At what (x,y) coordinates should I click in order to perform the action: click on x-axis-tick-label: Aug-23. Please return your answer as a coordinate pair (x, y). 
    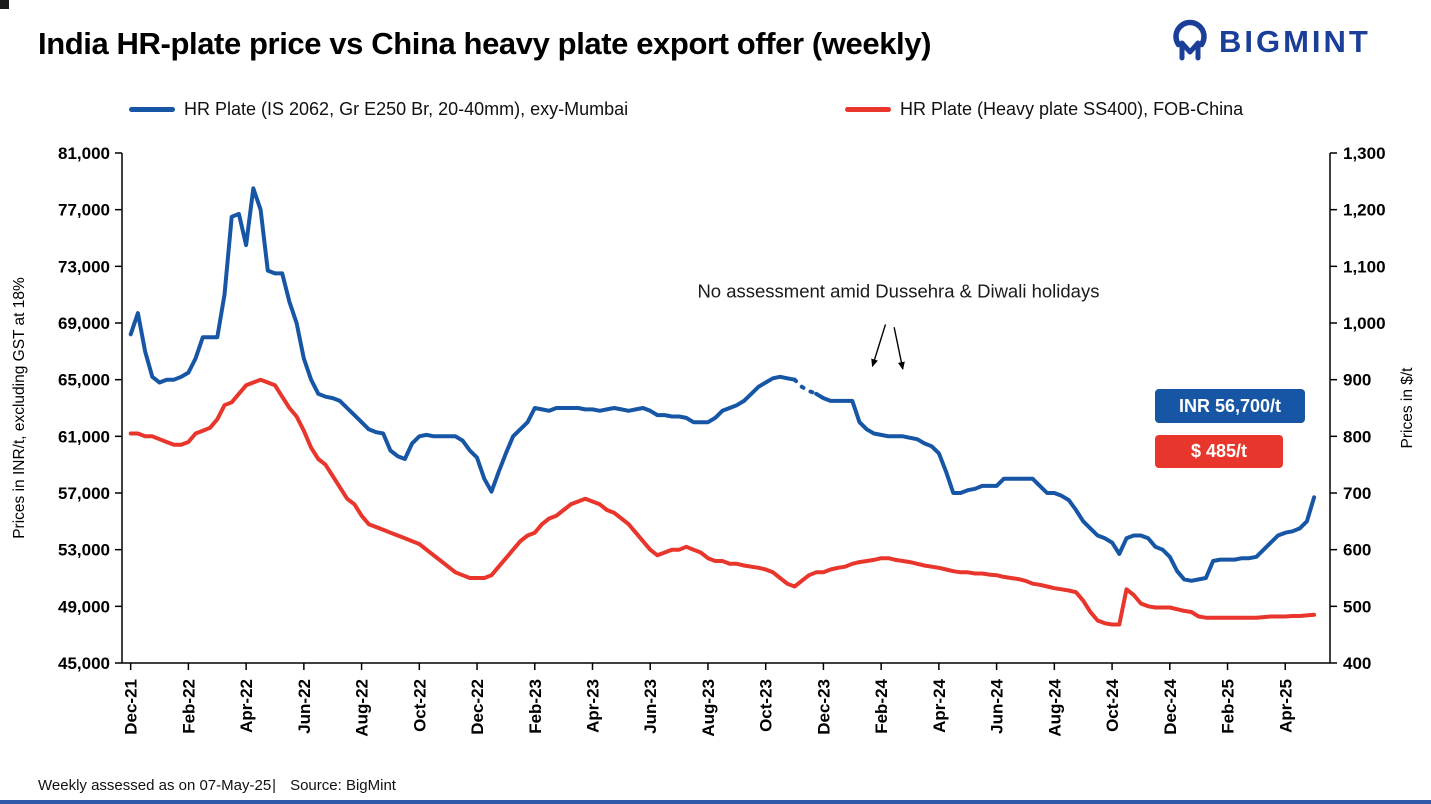
    Looking at the image, I should click on (708, 708).